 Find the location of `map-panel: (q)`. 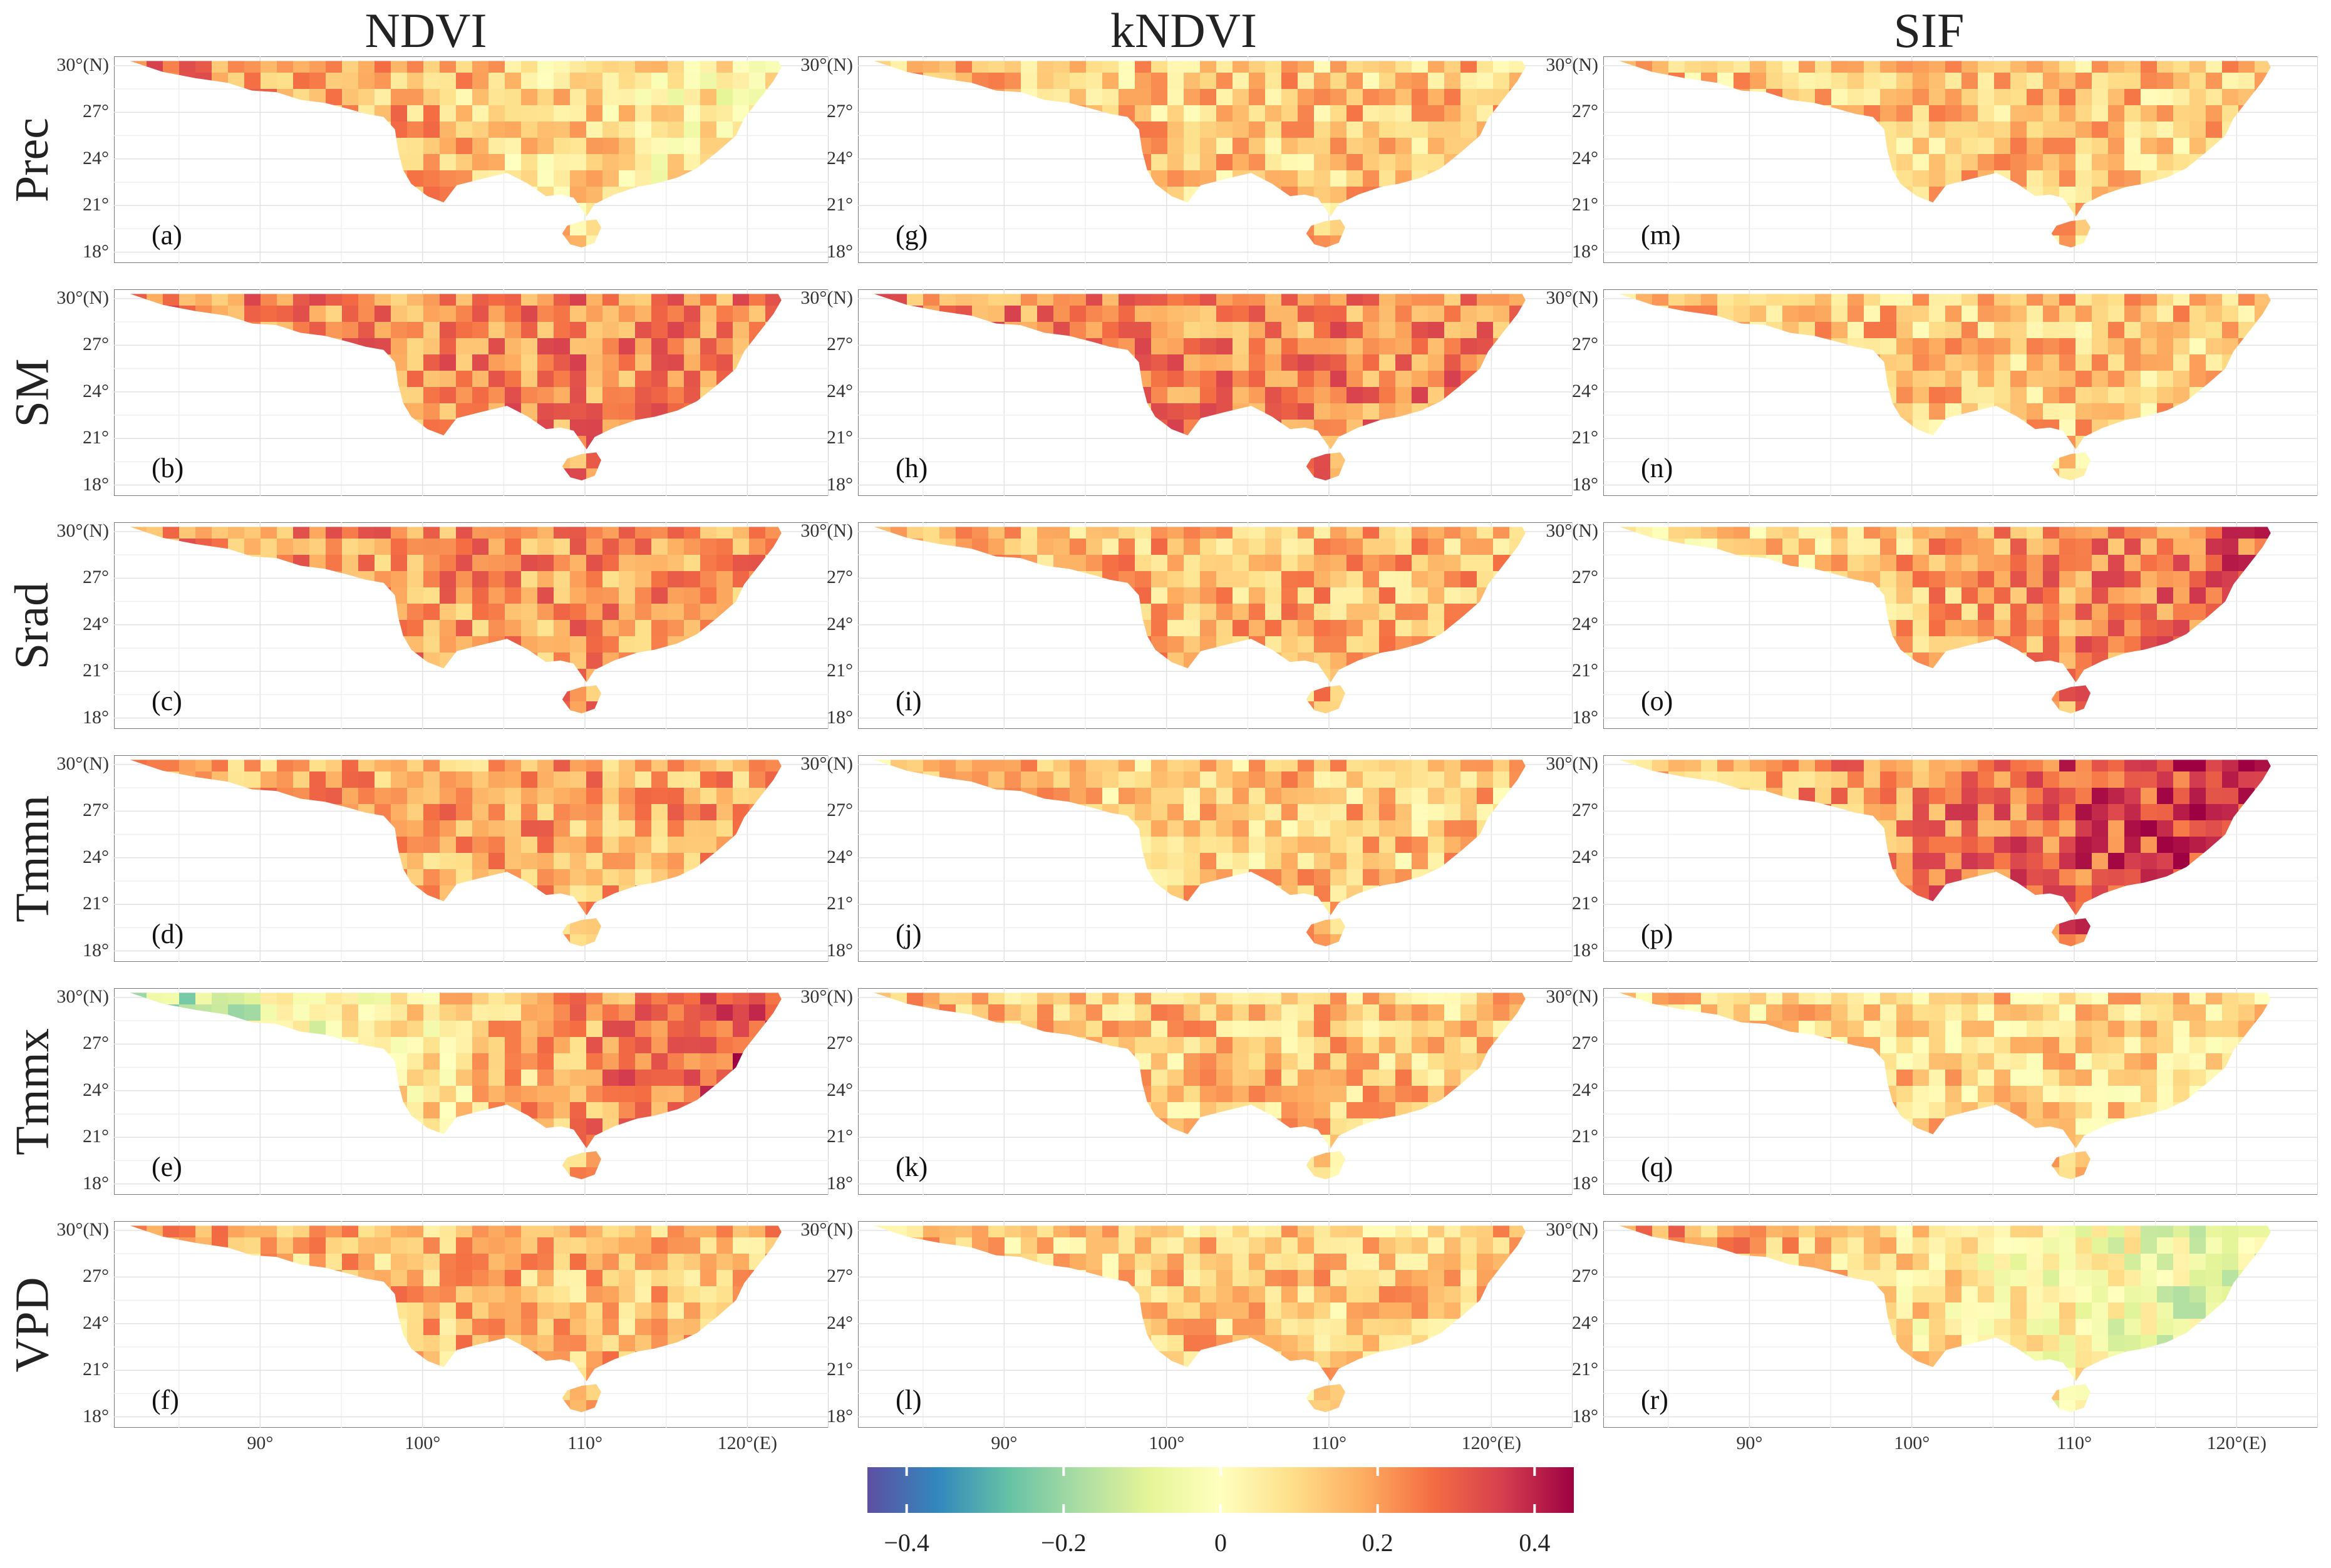

map-panel: (q) is located at coordinates (1960, 1091).